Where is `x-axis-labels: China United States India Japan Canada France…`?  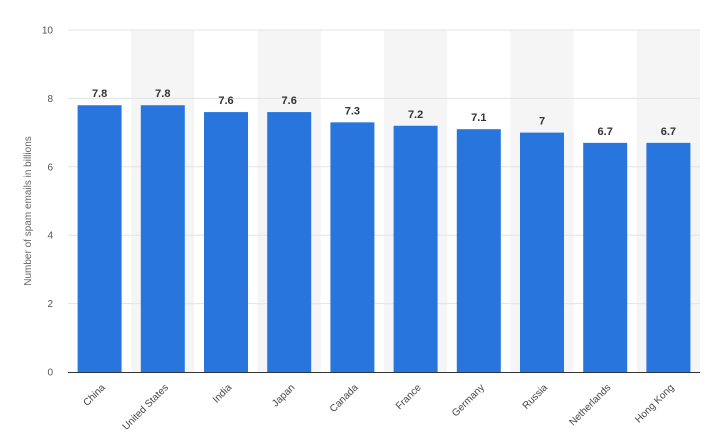
x-axis-labels: China United States India Japan Canada France… is located at coordinates (378, 407).